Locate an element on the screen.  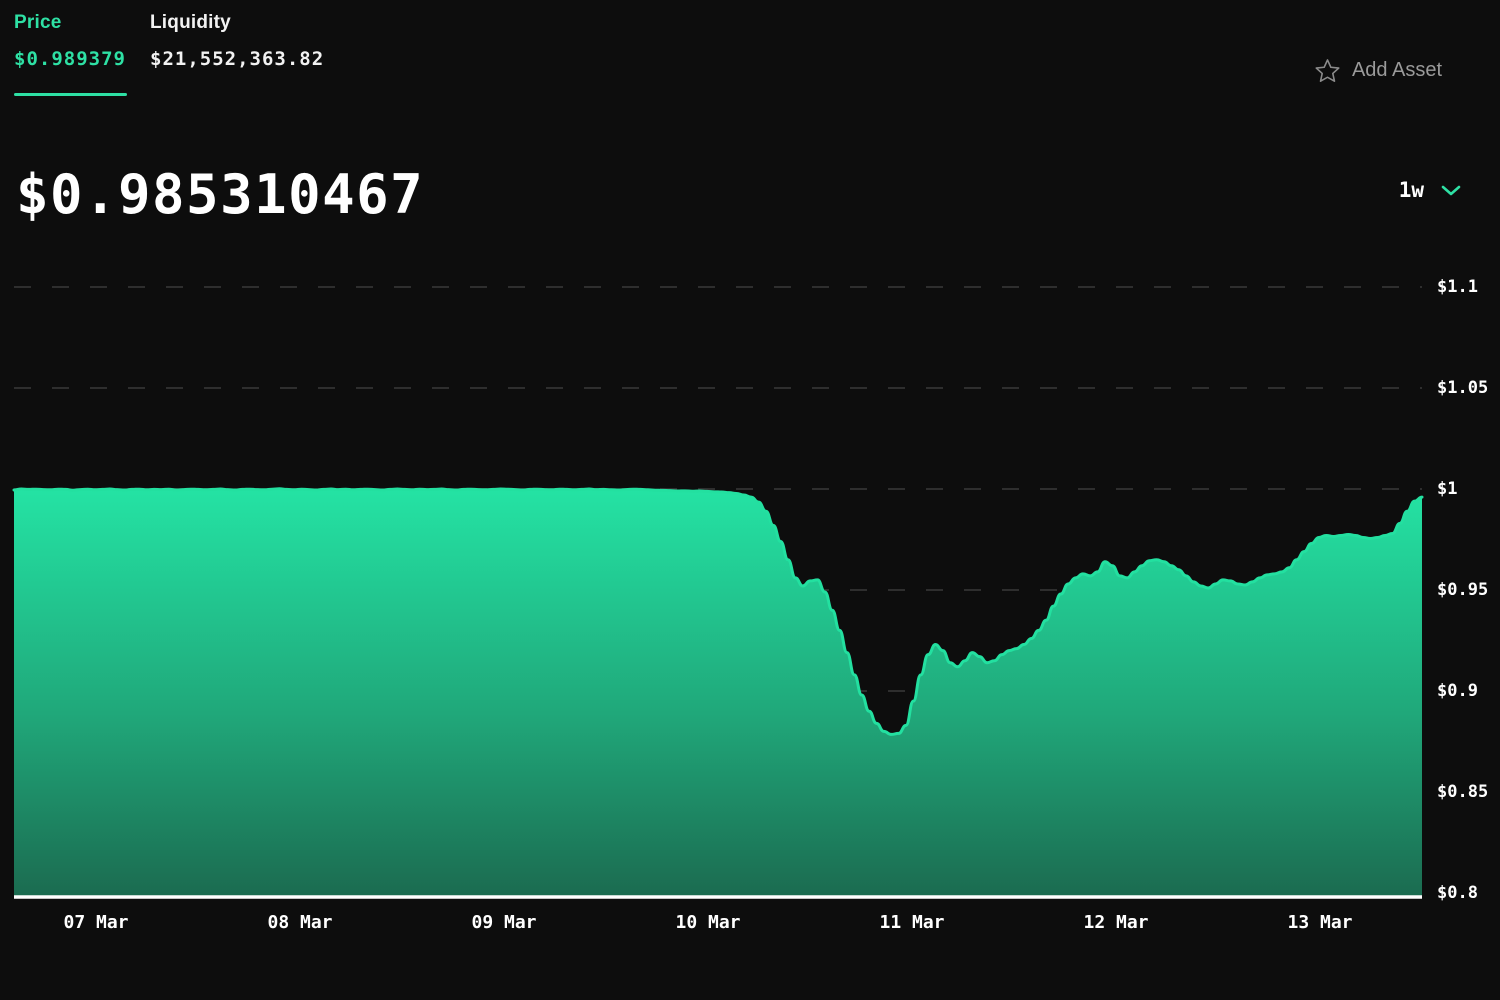
tab-liquidity-label: Liquidity is located at coordinates (190, 22).